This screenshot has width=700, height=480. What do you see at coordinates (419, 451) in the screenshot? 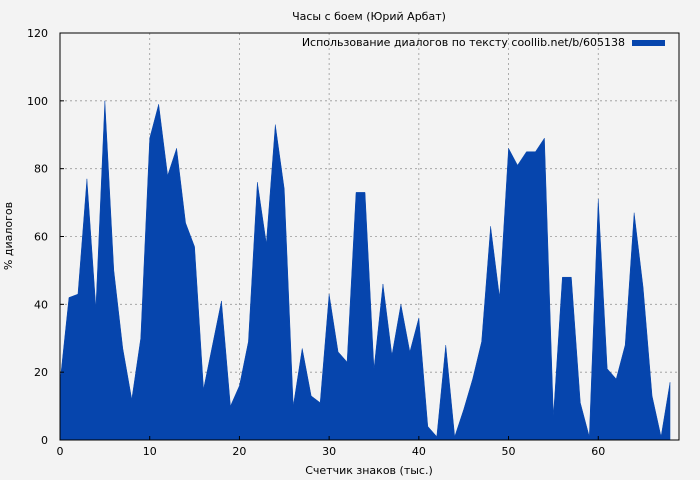
I see `x-tick-label: 40` at bounding box center [419, 451].